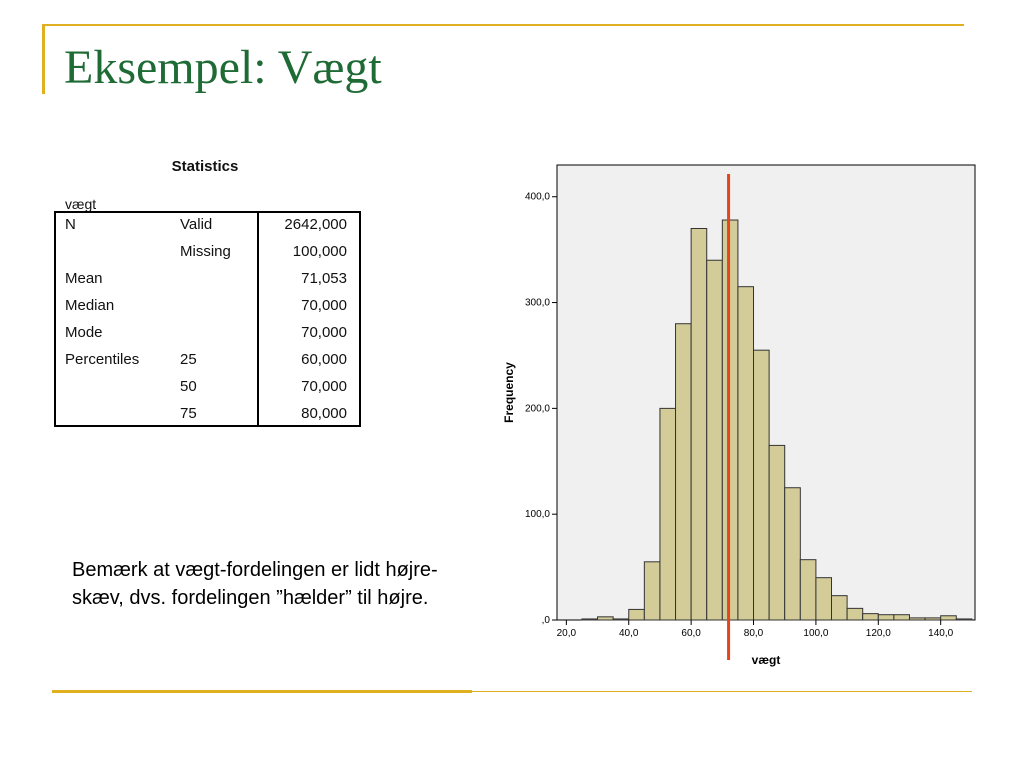  Describe the element at coordinates (102, 359) in the screenshot. I see `stats-label: Percentiles` at that location.